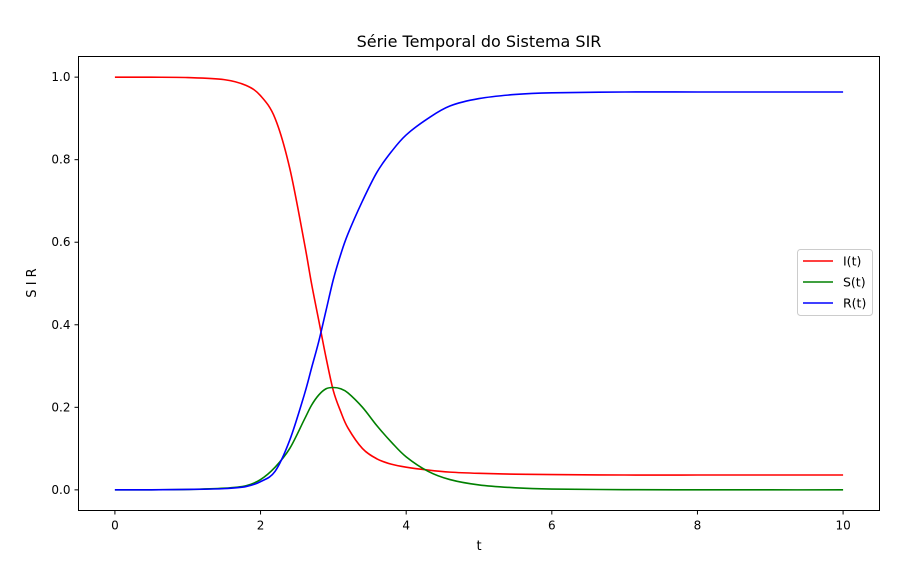 This screenshot has height=567, width=920. I want to click on legend-box, so click(835, 282).